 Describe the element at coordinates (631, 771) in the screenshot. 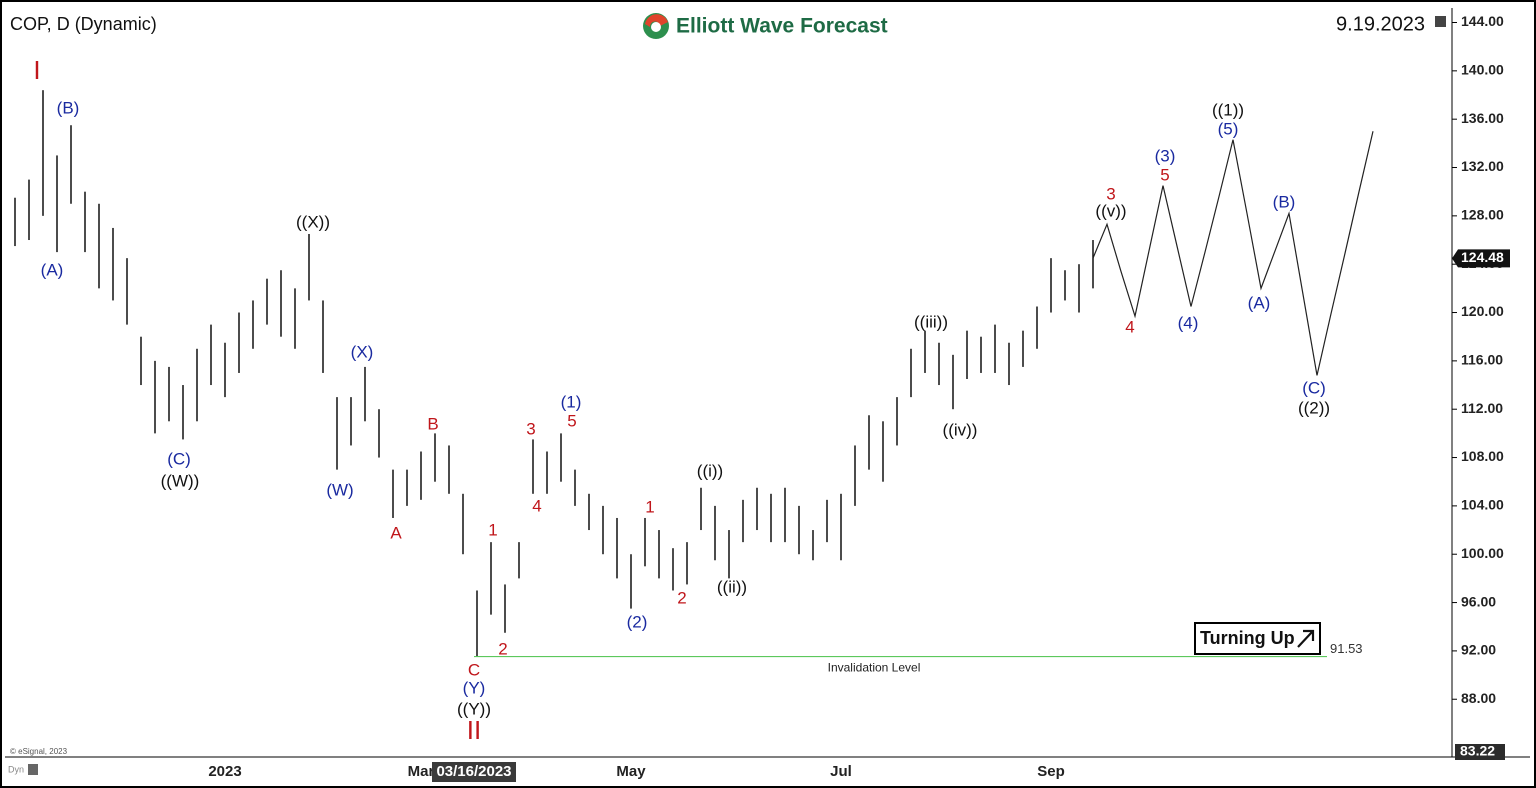

I see `x-tick-label: May` at that location.